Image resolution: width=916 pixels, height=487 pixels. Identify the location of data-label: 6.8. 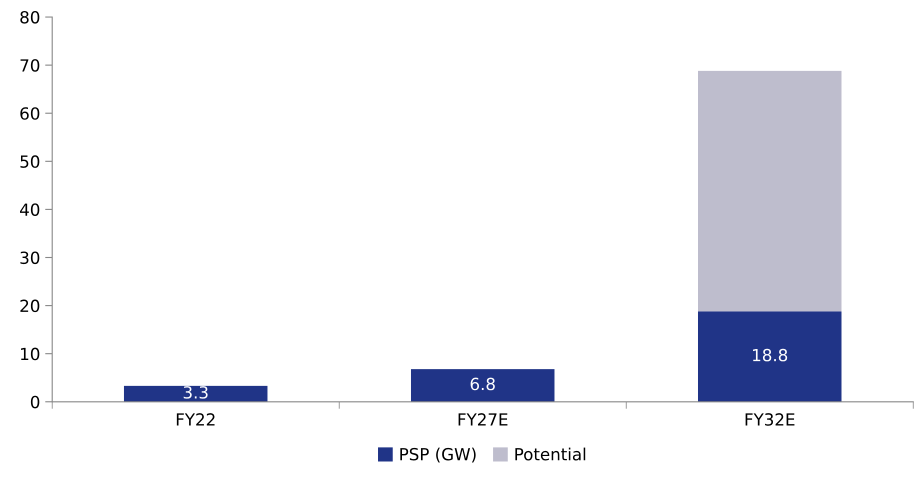
(482, 384).